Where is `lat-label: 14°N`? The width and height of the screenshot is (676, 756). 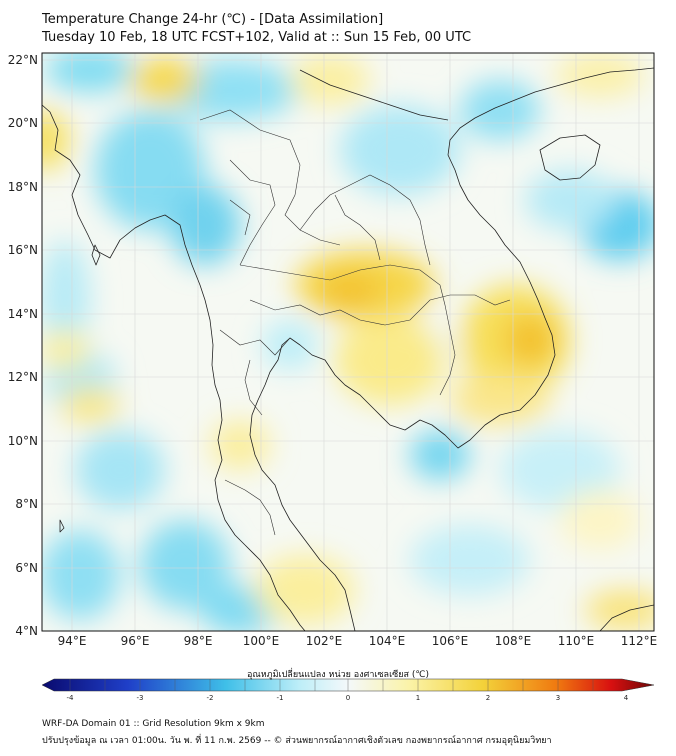 lat-label: 14°N is located at coordinates (23, 314).